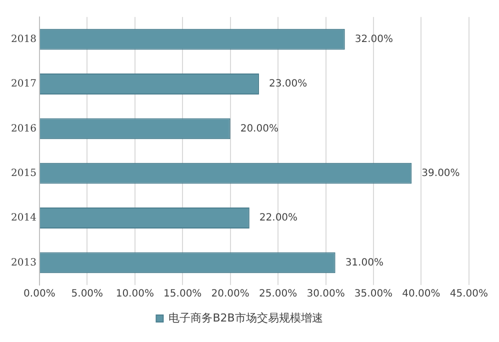  What do you see at coordinates (288, 84) in the screenshot?
I see `data-label: 23.00%` at bounding box center [288, 84].